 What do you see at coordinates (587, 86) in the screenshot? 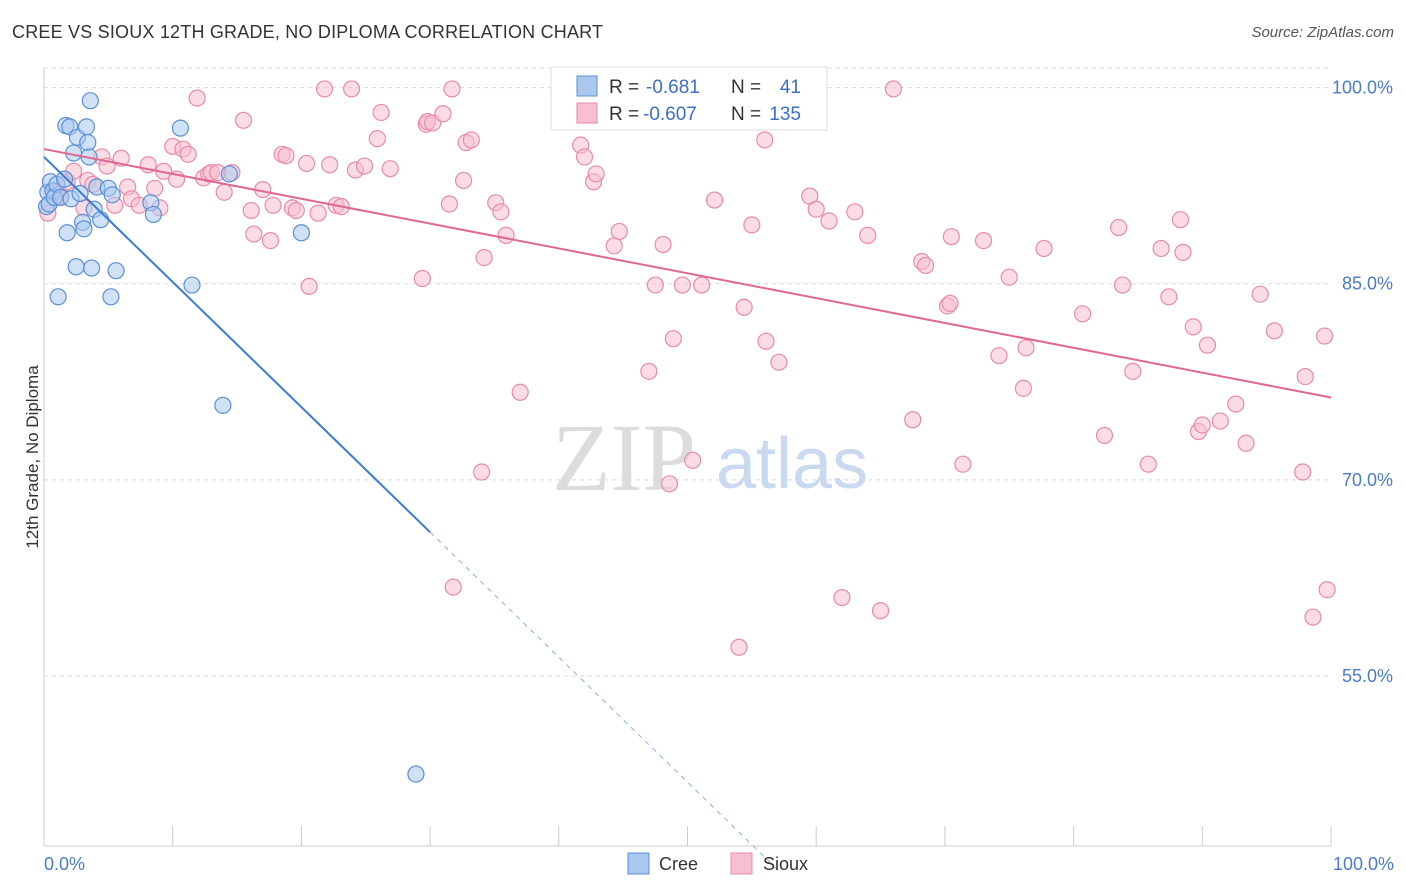
I see `legend-swatch-cree` at bounding box center [587, 86].